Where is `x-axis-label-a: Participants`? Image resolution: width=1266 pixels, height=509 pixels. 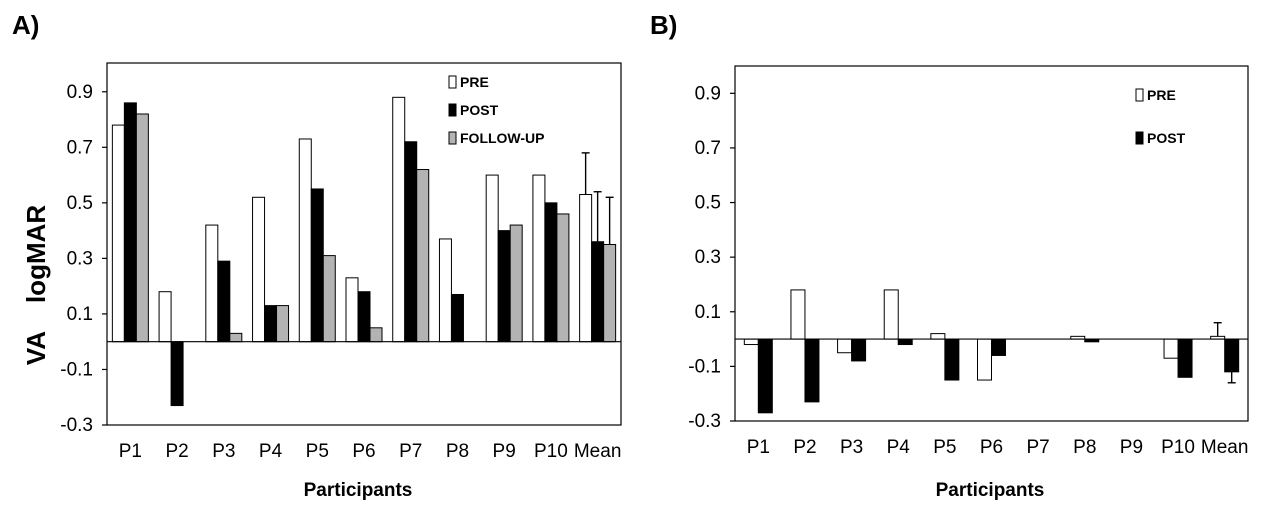 x-axis-label-a: Participants is located at coordinates (358, 490).